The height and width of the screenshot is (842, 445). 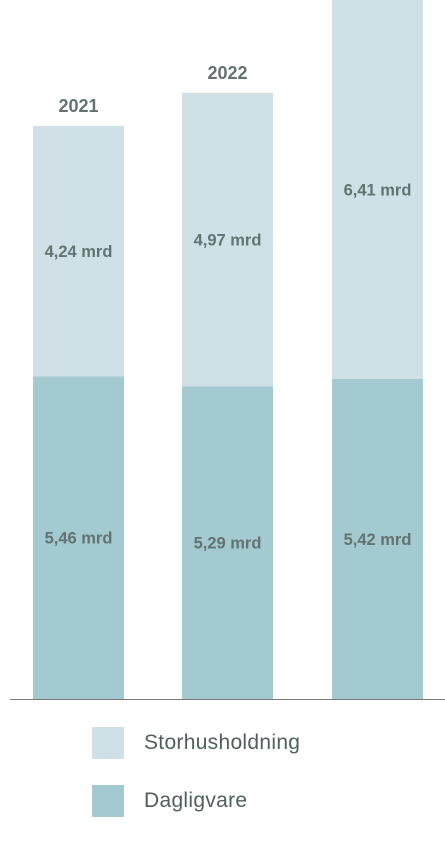 What do you see at coordinates (222, 742) in the screenshot?
I see `legend-label-storhusholdning: Storhusholdning` at bounding box center [222, 742].